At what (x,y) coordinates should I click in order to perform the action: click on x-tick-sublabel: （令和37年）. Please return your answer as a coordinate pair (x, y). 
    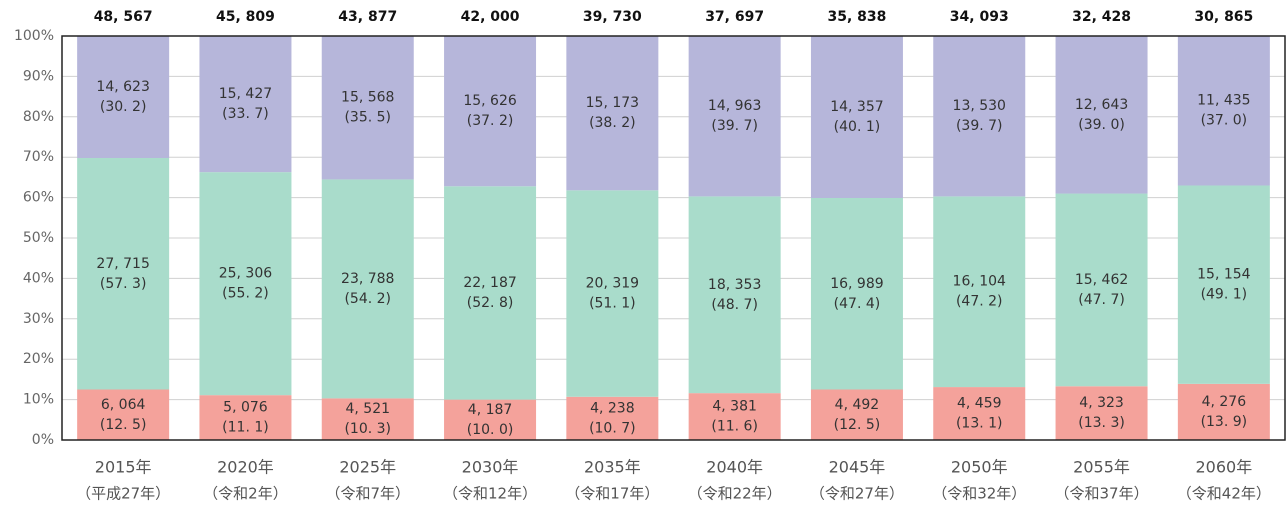
    Looking at the image, I should click on (1102, 494).